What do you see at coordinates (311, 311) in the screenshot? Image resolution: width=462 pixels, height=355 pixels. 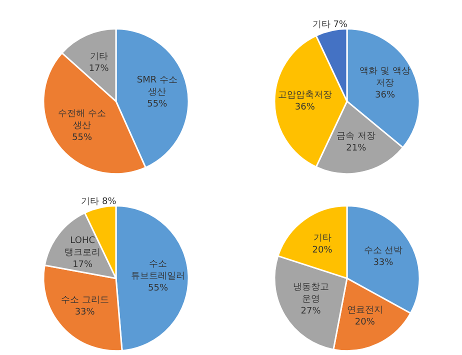 I see `data-label: 27%` at bounding box center [311, 311].